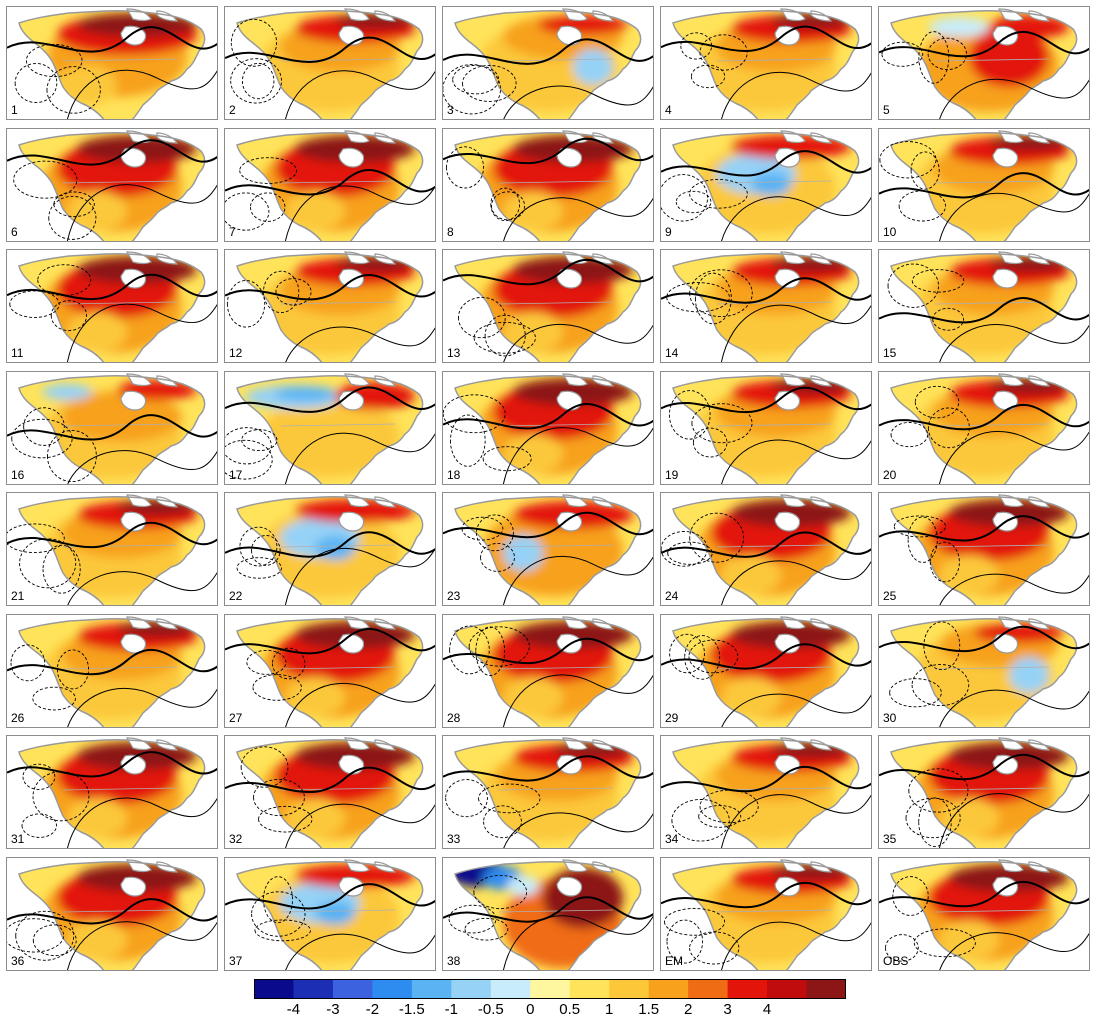 The width and height of the screenshot is (1100, 1024). I want to click on map-panel: 11, so click(112, 306).